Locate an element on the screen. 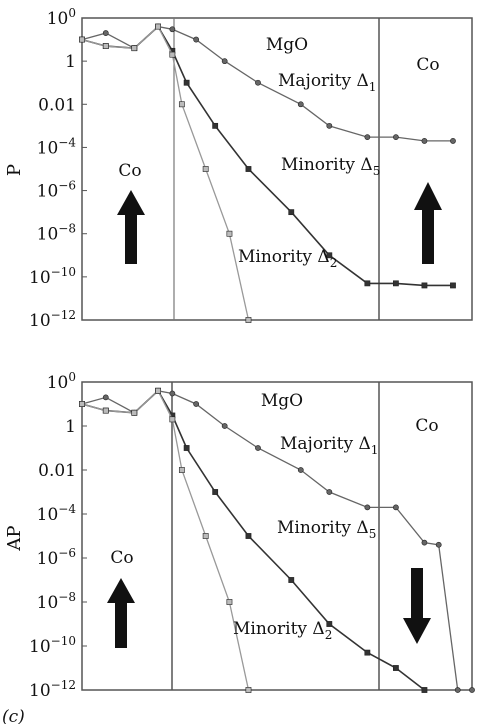 The height and width of the screenshot is (724, 496). y-axis-label: P is located at coordinates (14, 170).